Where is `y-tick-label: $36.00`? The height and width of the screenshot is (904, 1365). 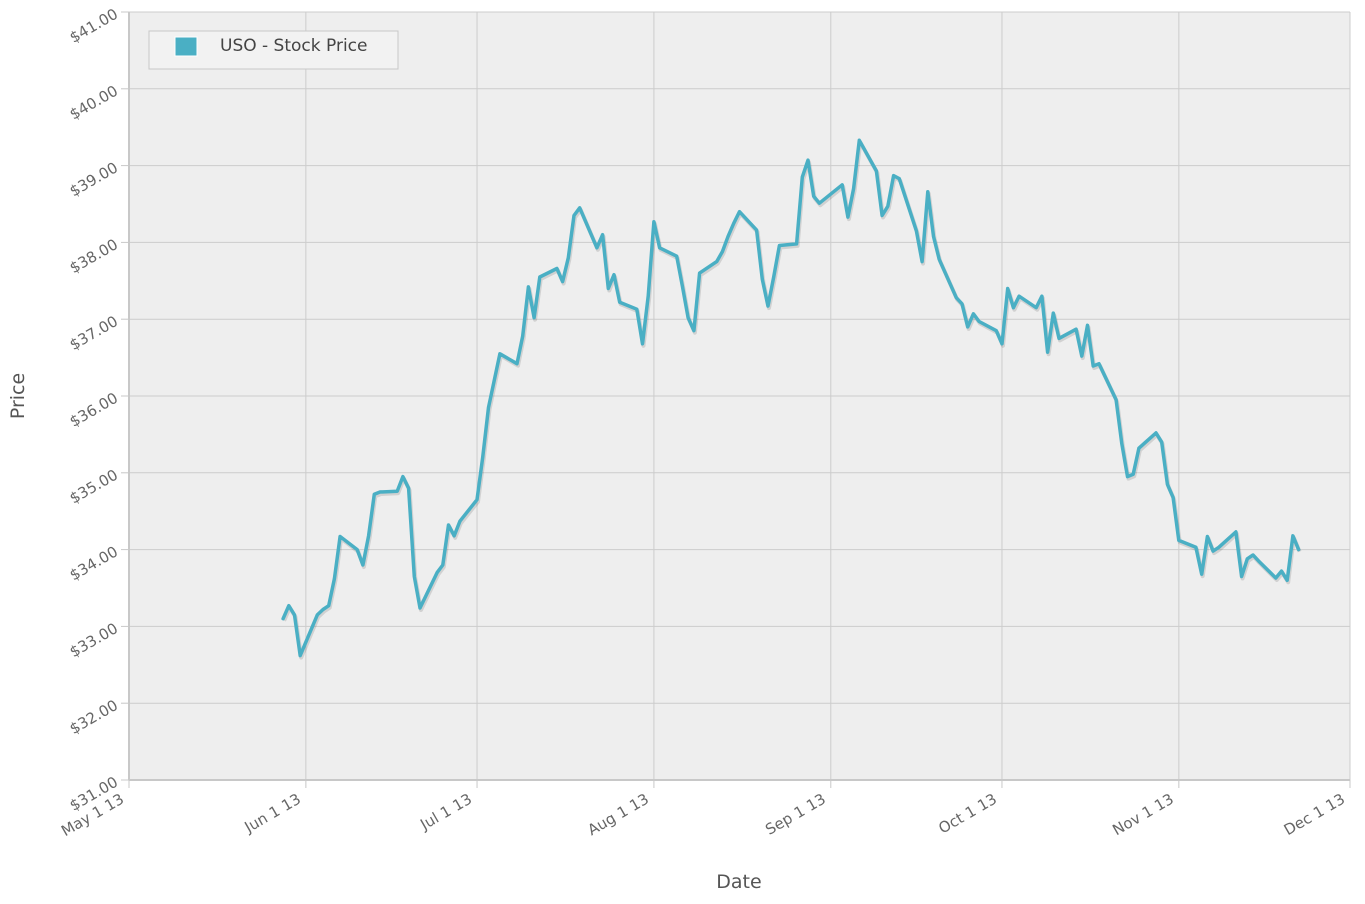
y-tick-label: $36.00 is located at coordinates (94, 410).